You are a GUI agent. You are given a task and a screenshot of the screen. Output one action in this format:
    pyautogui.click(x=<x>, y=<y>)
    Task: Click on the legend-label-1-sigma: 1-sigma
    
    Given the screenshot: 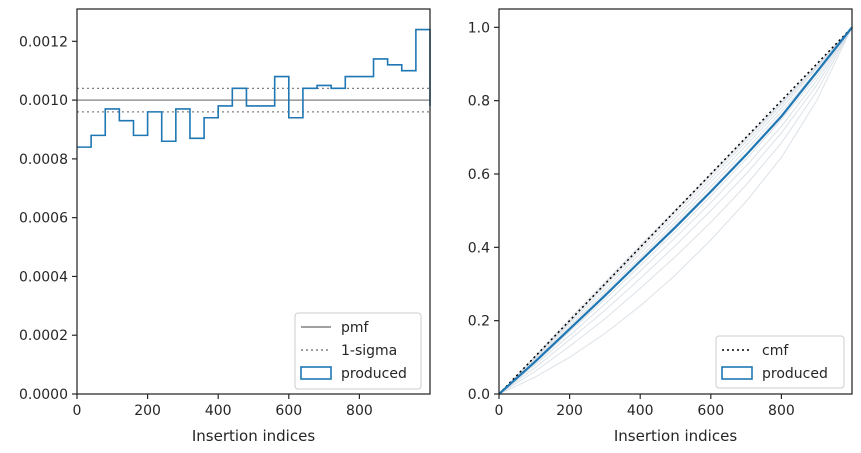 What is the action you would take?
    pyautogui.click(x=369, y=351)
    